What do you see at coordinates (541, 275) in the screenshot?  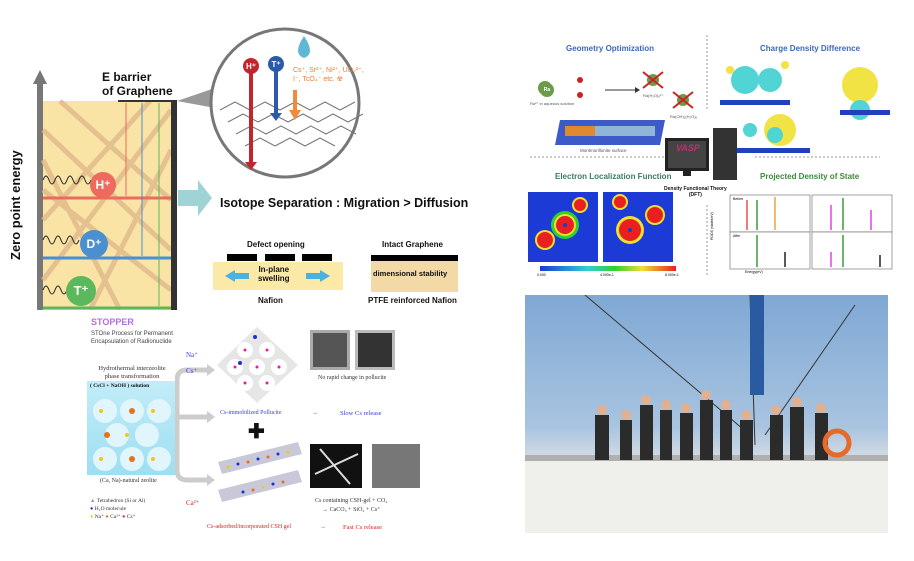 I see `elf-scale-min: 0.000` at bounding box center [541, 275].